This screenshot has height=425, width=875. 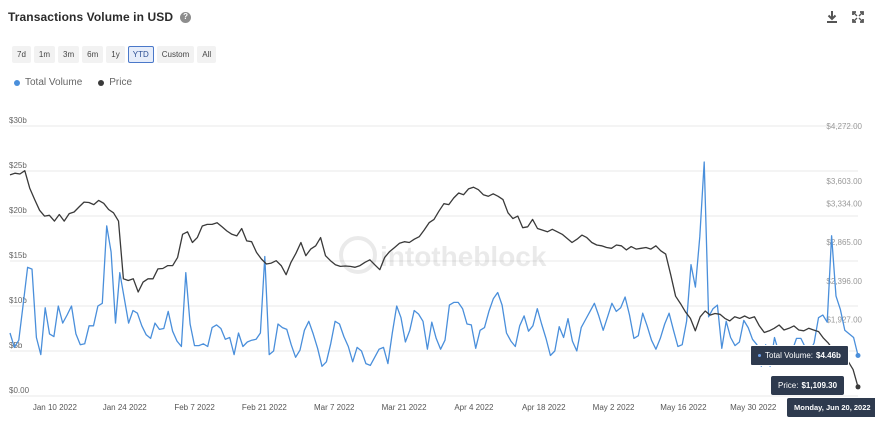 I want to click on range-button-custom: Custom, so click(x=175, y=54).